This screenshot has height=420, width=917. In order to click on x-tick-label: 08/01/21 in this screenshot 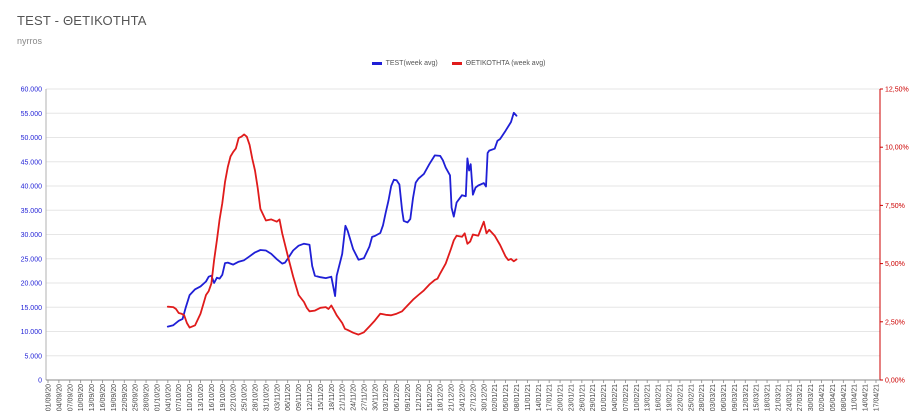, I will do `click(517, 397)`.